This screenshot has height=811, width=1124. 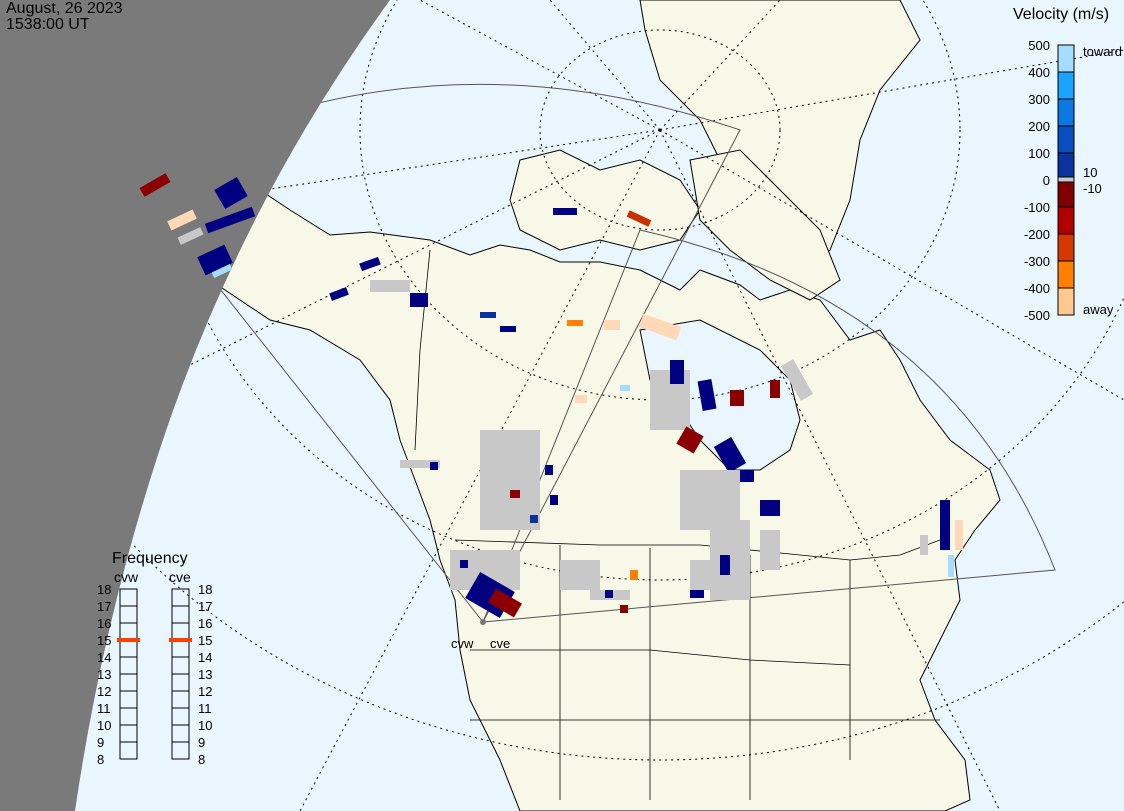 I want to click on frequency-tick: 8, so click(x=202, y=759).